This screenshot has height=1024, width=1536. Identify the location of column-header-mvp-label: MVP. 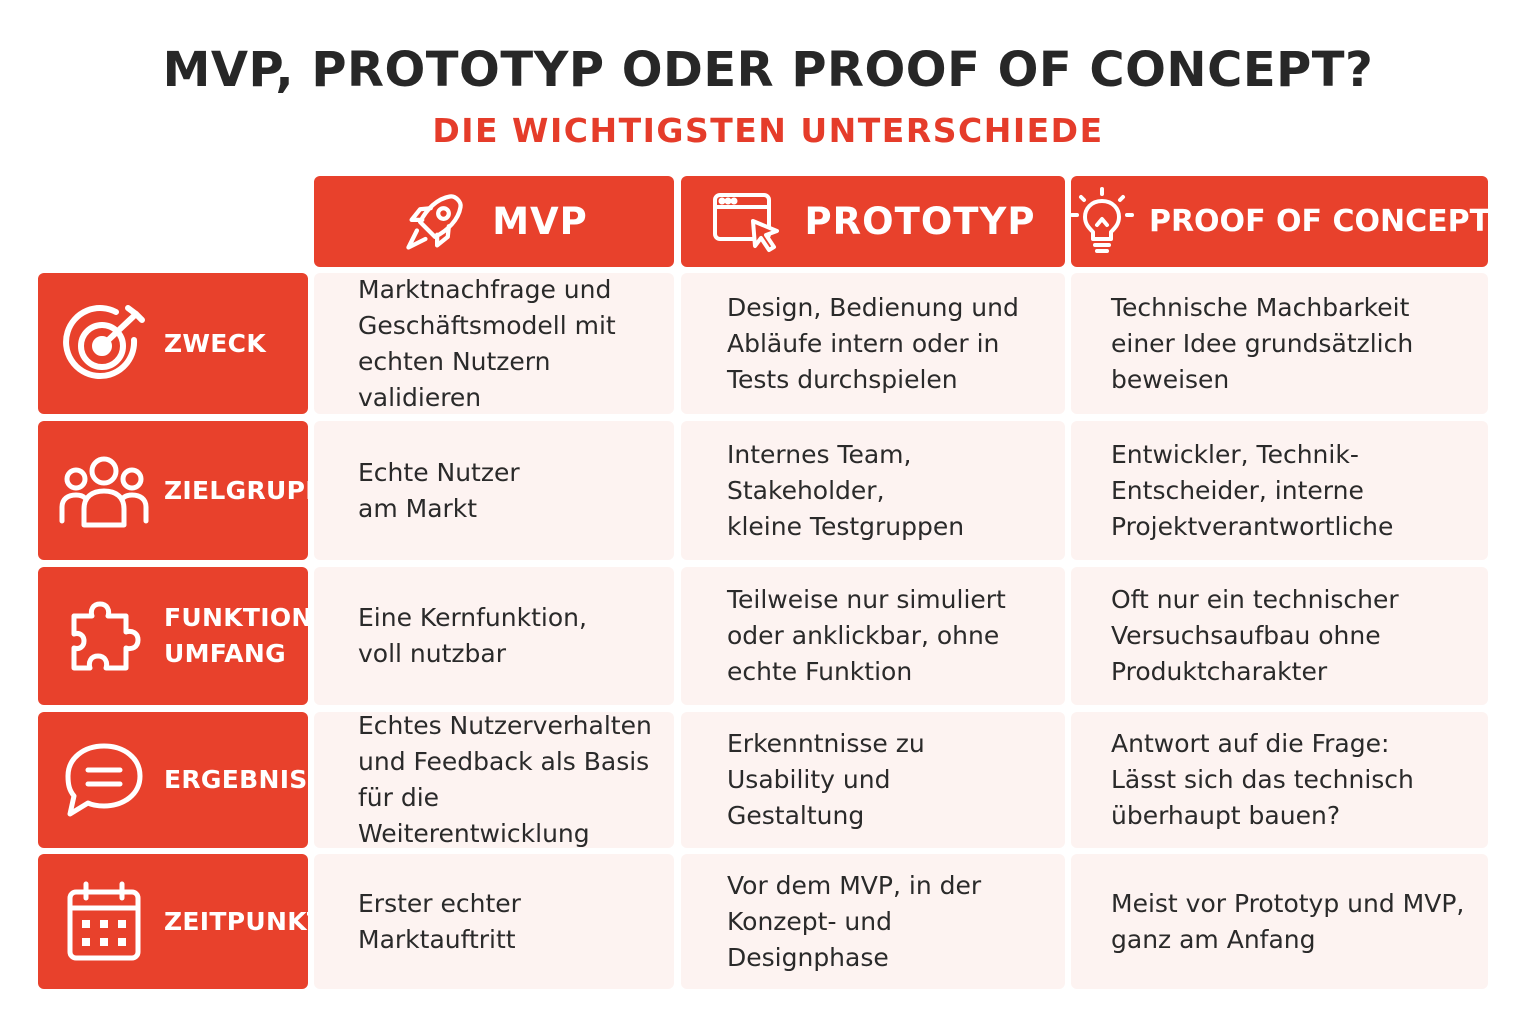
(540, 221).